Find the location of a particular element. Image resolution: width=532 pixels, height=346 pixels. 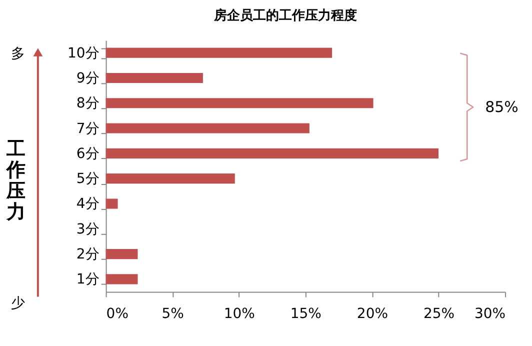

y-tick-label: 1分 is located at coordinates (88, 280).